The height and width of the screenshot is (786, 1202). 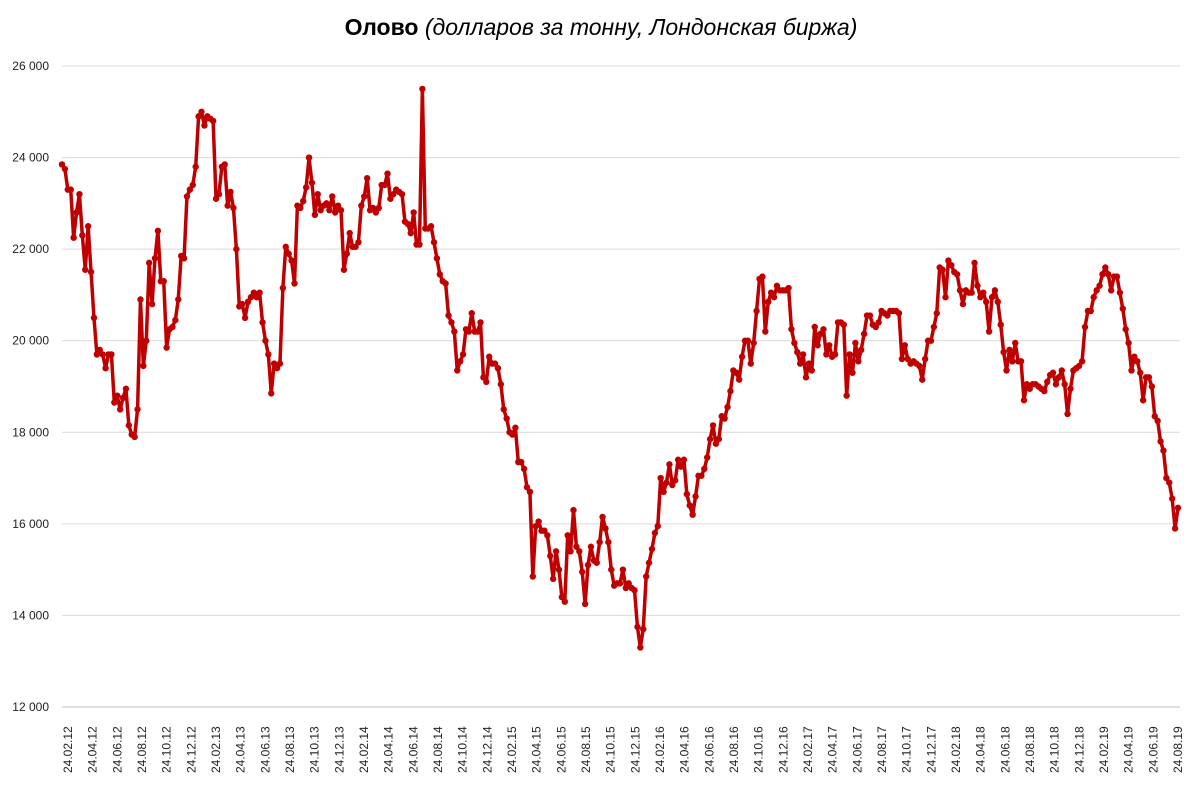 What do you see at coordinates (167, 749) in the screenshot?
I see `x-tick-label: 24.10.12` at bounding box center [167, 749].